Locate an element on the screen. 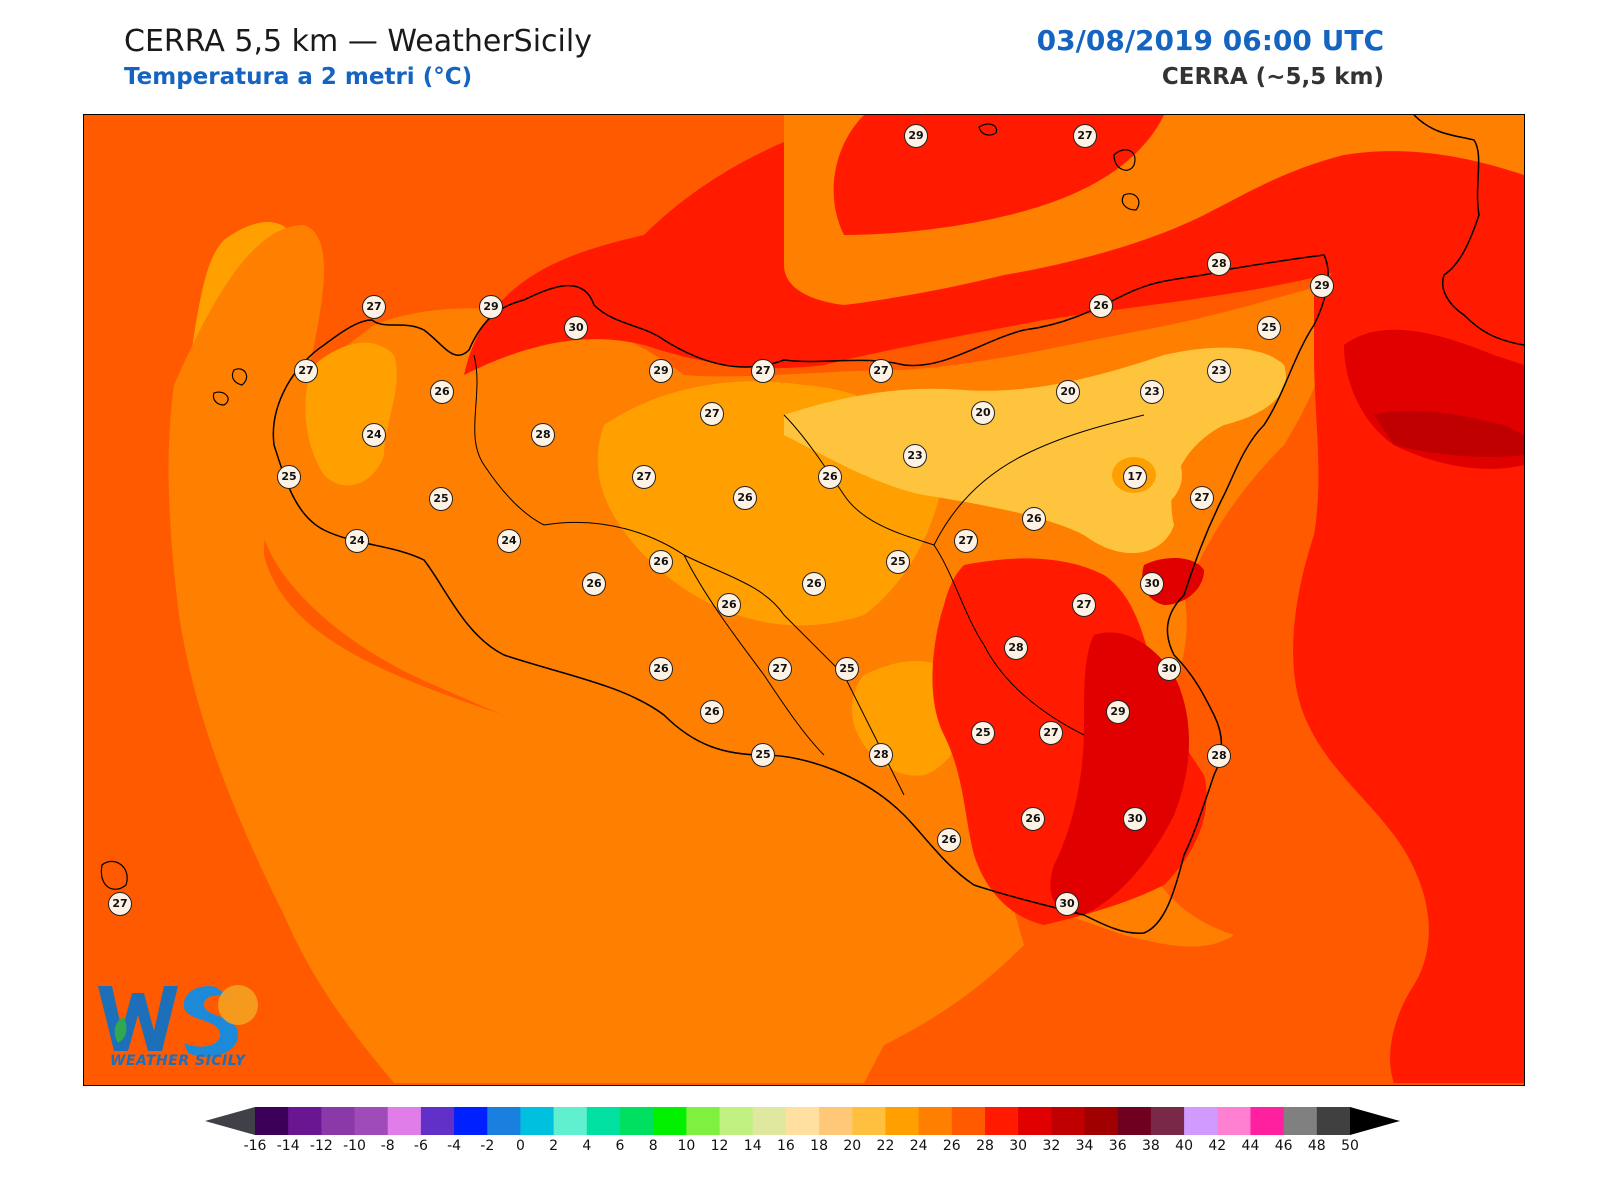 Image resolution: width=1600 pixels, height=1200 pixels. station-value: 17 is located at coordinates (1135, 477).